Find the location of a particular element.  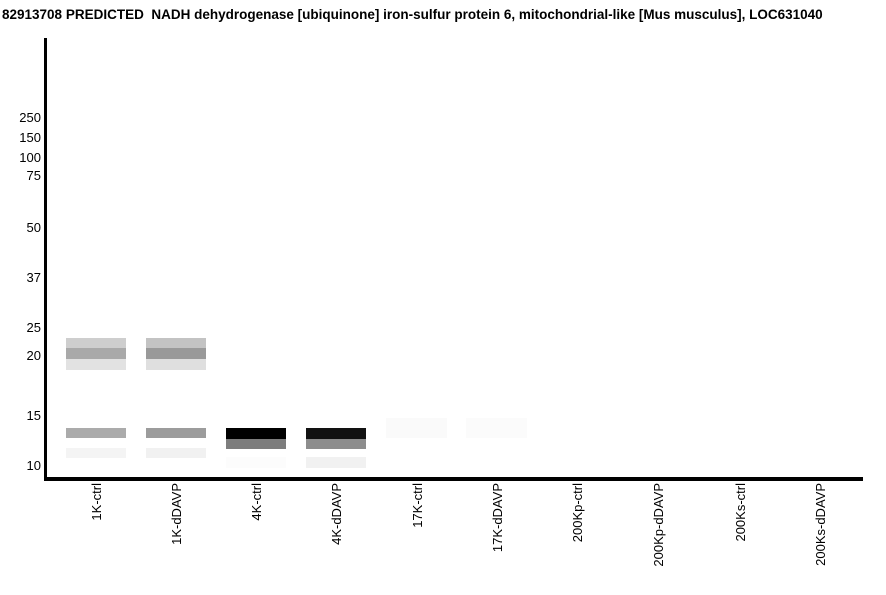

y-tick-label: 10 is located at coordinates (33, 465).